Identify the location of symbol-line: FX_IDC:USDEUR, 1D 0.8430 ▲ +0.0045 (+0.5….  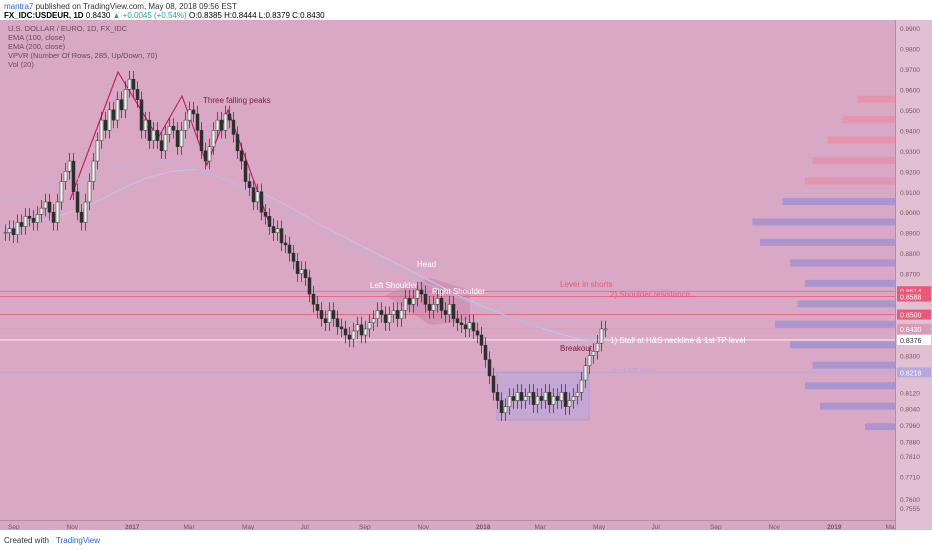
(164, 15).